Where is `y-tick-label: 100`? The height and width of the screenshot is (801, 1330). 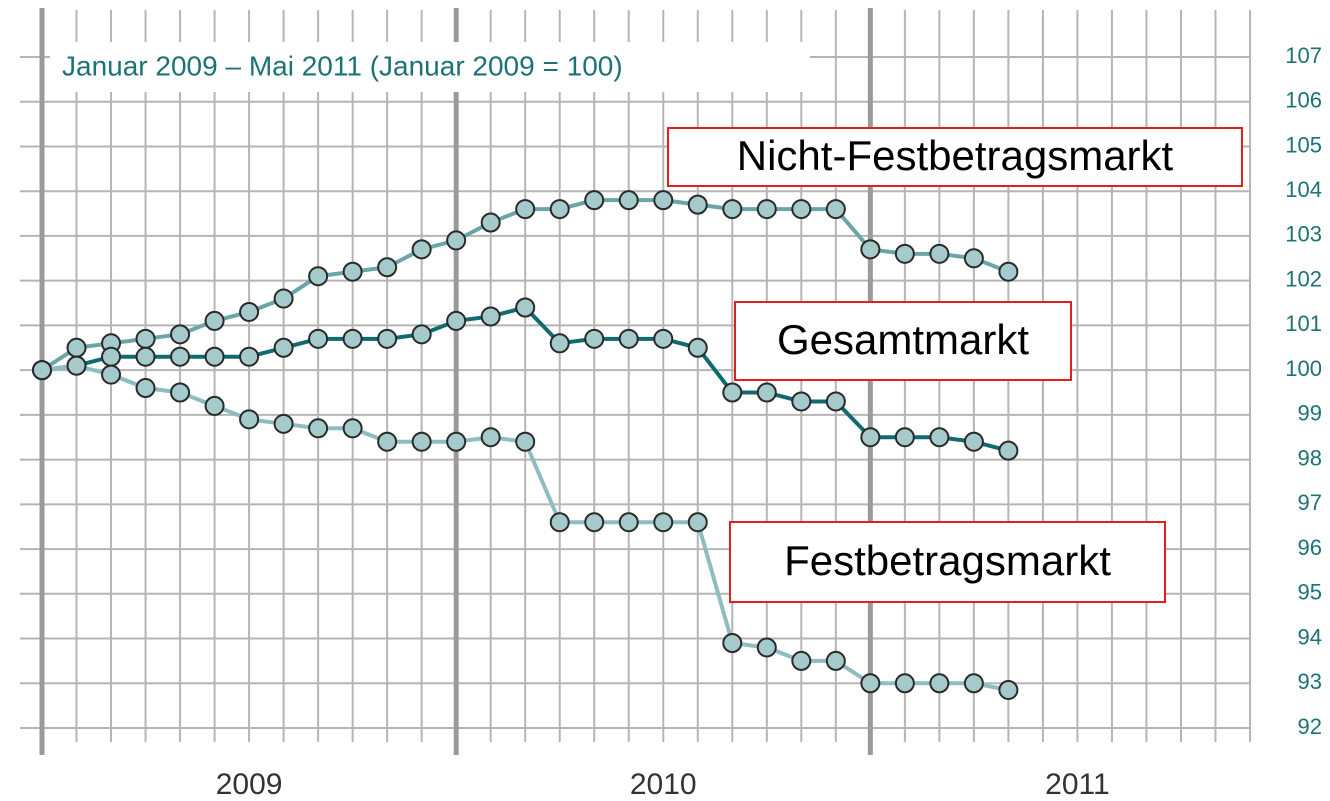 y-tick-label: 100 is located at coordinates (1303, 368).